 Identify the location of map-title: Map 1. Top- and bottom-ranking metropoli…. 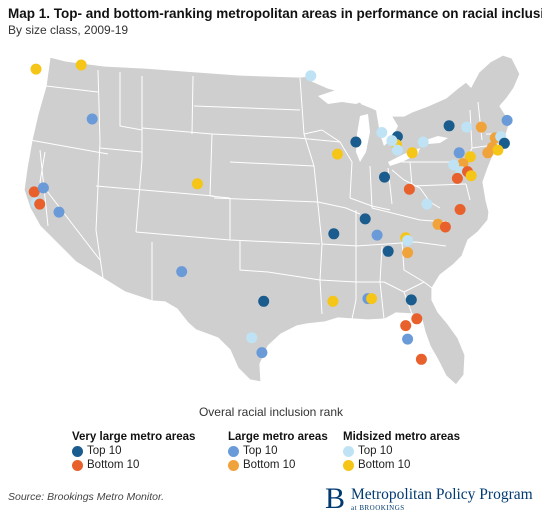
(275, 13).